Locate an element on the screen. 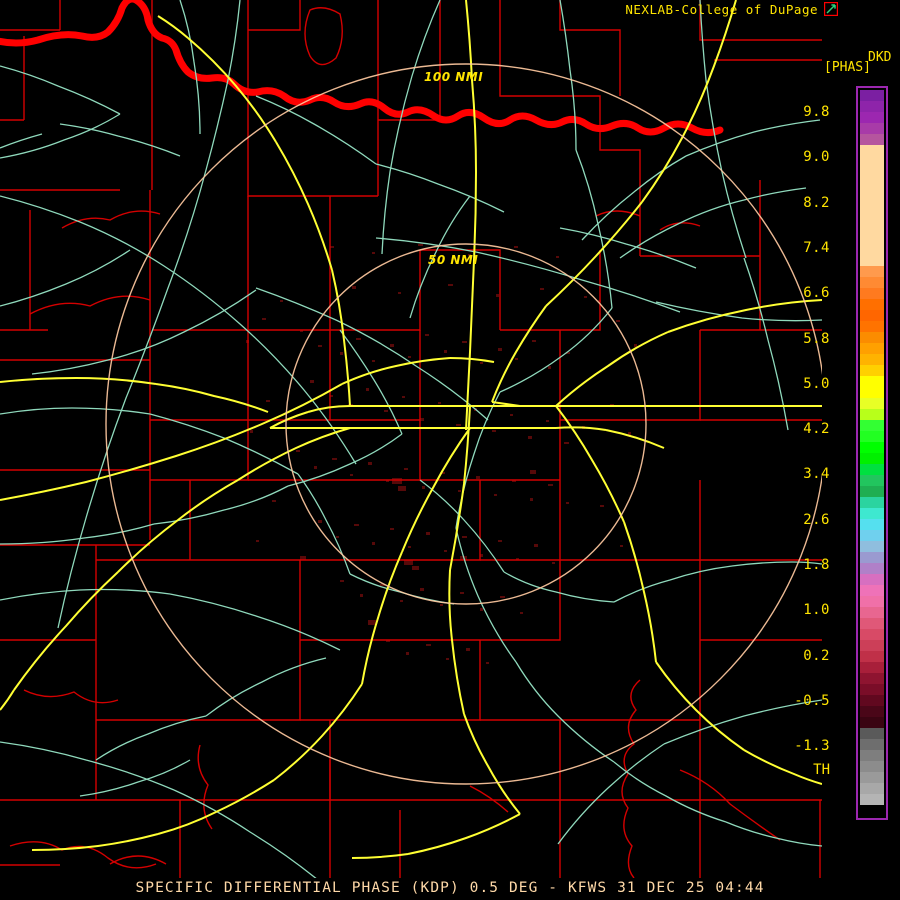  colorbar is located at coordinates (873, 454).